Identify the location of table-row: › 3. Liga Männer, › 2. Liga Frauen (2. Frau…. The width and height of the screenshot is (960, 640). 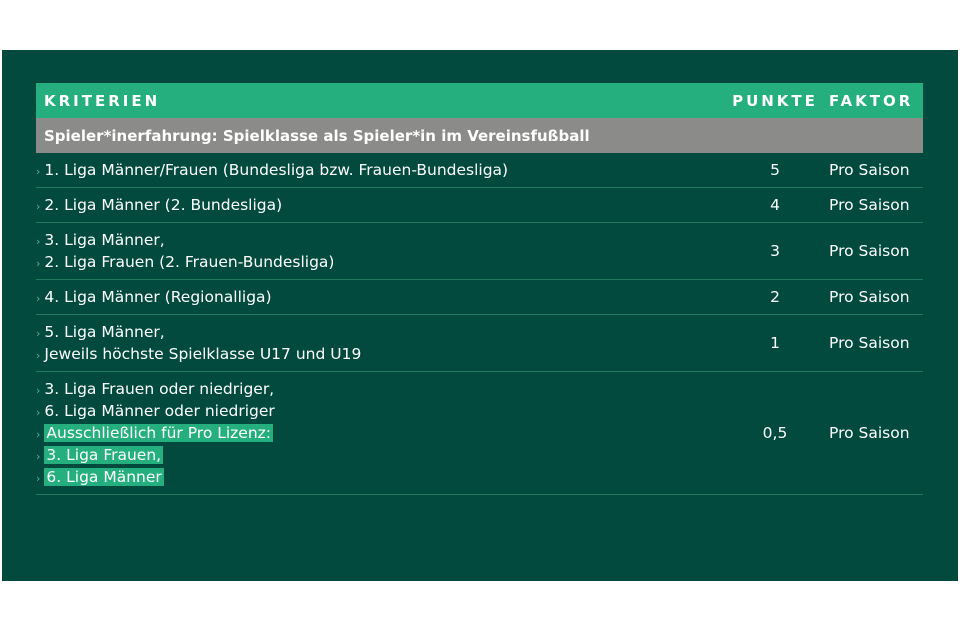
(479, 251).